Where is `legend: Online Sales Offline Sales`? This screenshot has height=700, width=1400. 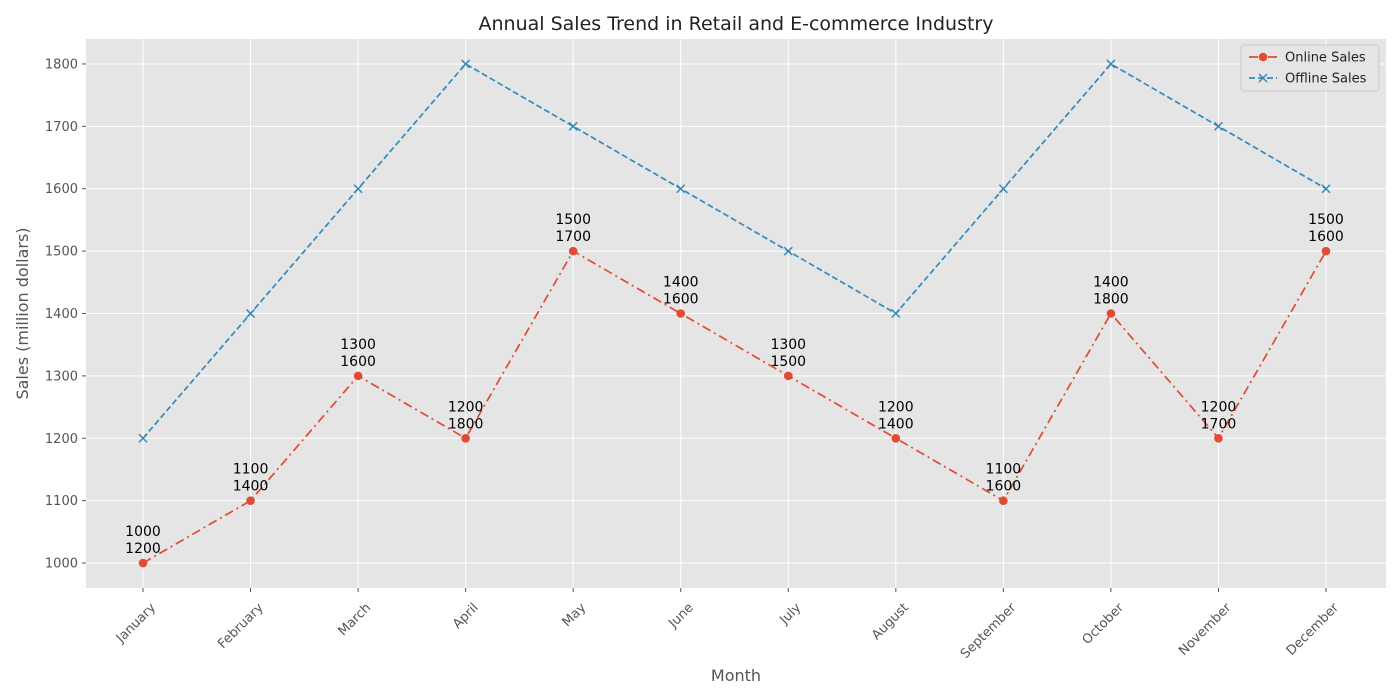 legend: Online Sales Offline Sales is located at coordinates (1310, 68).